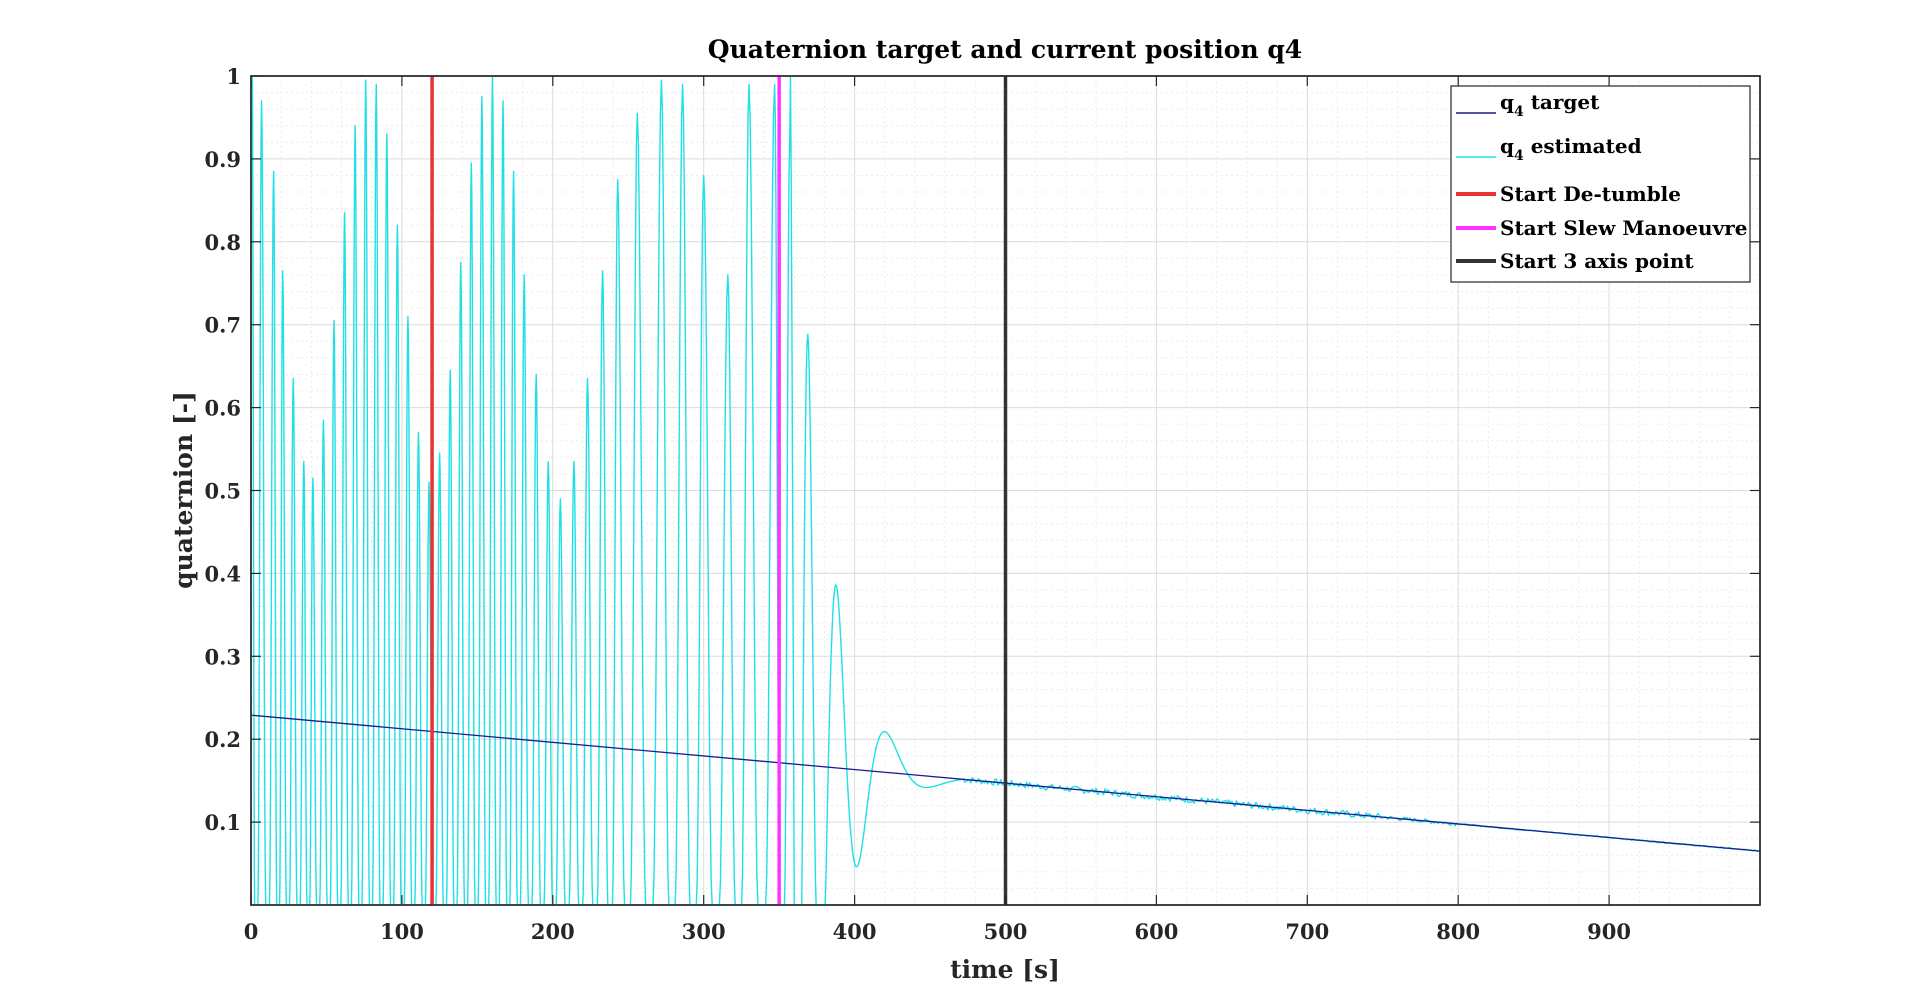 This screenshot has width=1920, height=1003. Describe the element at coordinates (1458, 931) in the screenshot. I see `x-tick-label: 800` at that location.